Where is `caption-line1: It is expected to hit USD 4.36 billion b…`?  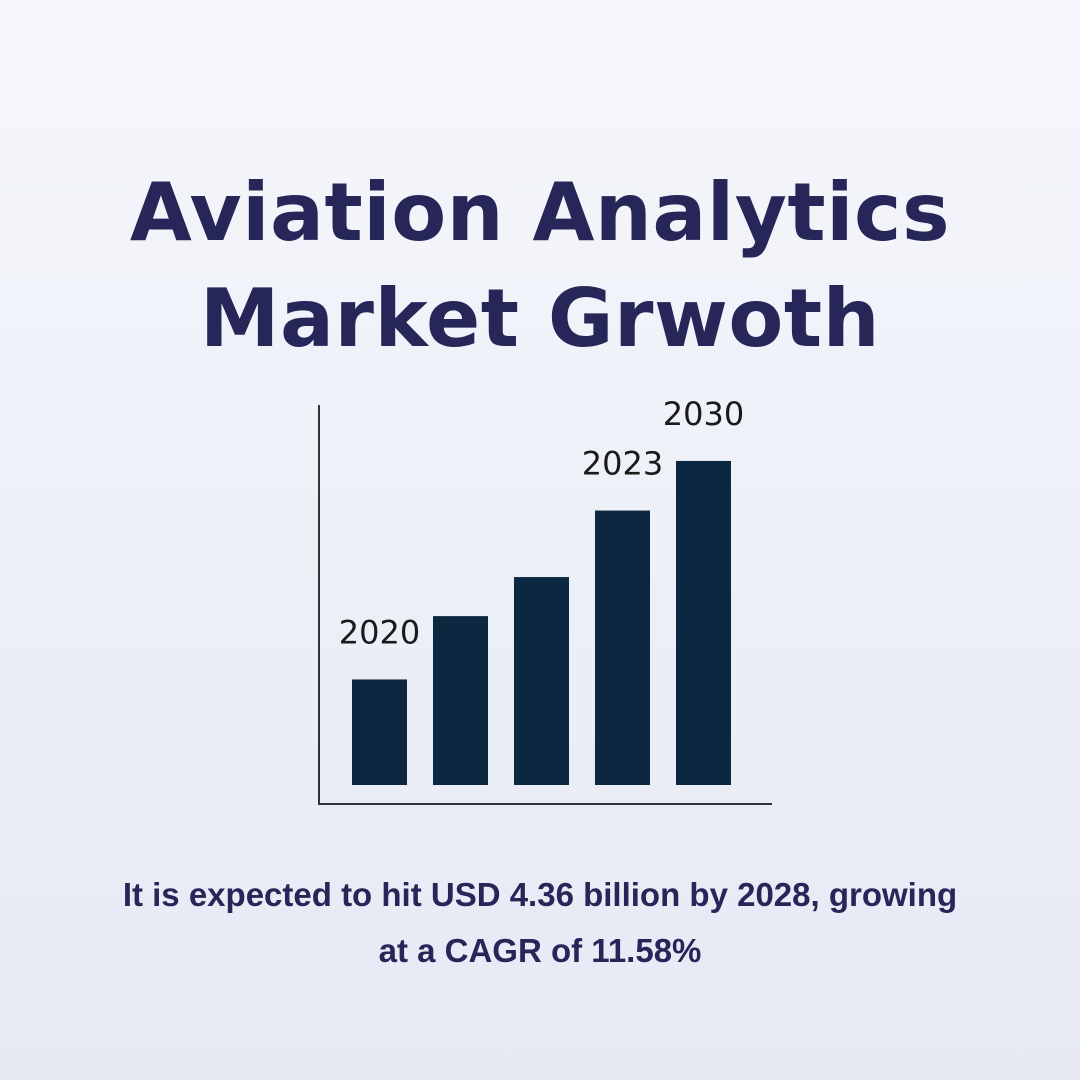
caption-line1: It is expected to hit USD 4.36 billion b… is located at coordinates (540, 894).